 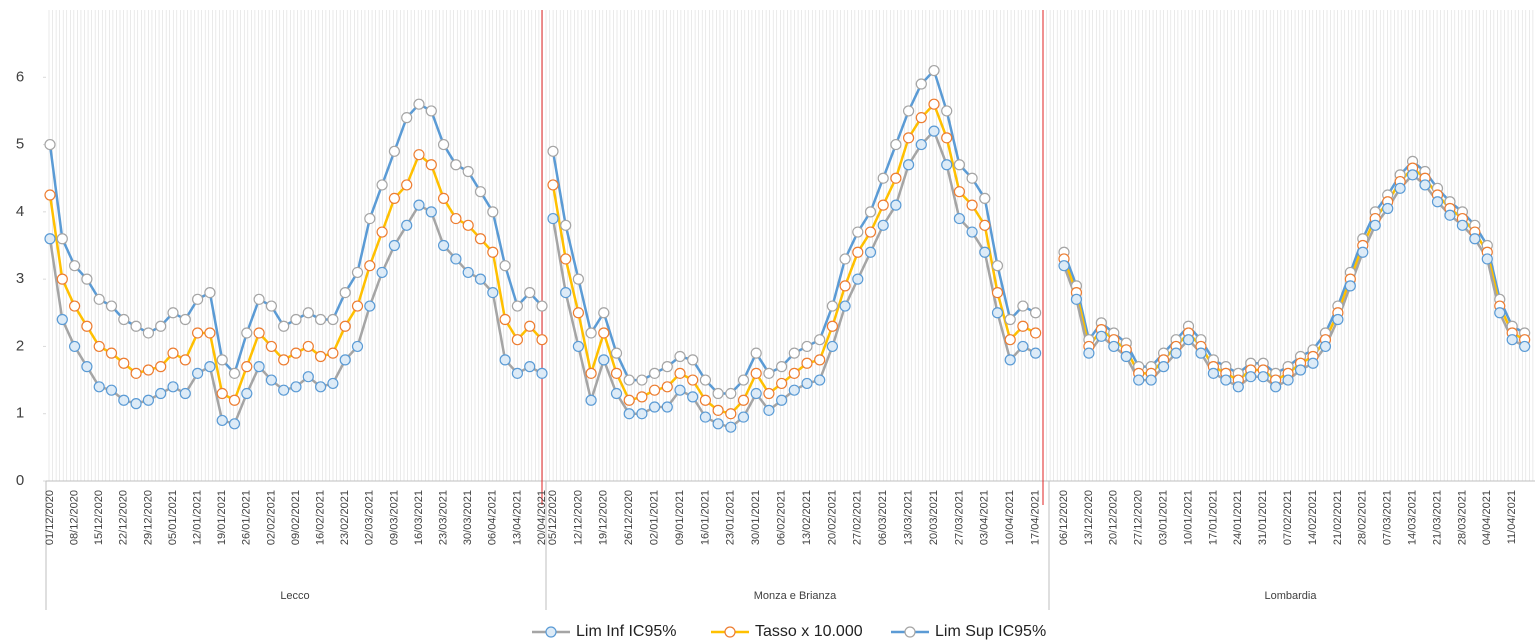 What do you see at coordinates (50, 517) in the screenshot?
I see `x-tick-label: 01/12/2020` at bounding box center [50, 517].